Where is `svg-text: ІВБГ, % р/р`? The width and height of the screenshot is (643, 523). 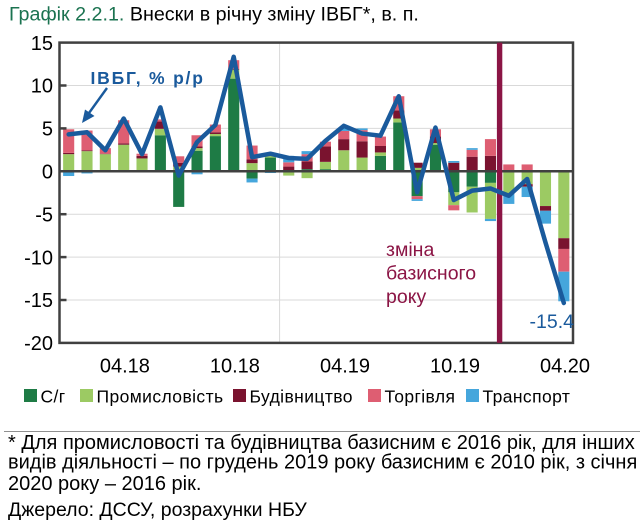
svg-text: ІВБГ, % р/р is located at coordinates (148, 78).